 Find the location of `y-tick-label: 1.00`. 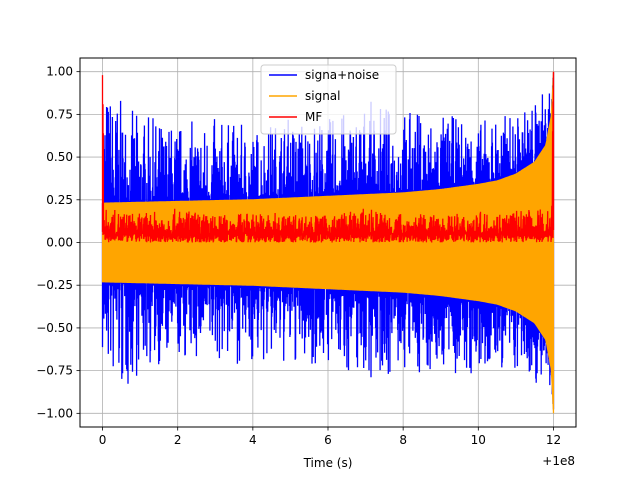

y-tick-label: 1.00 is located at coordinates (59, 72).